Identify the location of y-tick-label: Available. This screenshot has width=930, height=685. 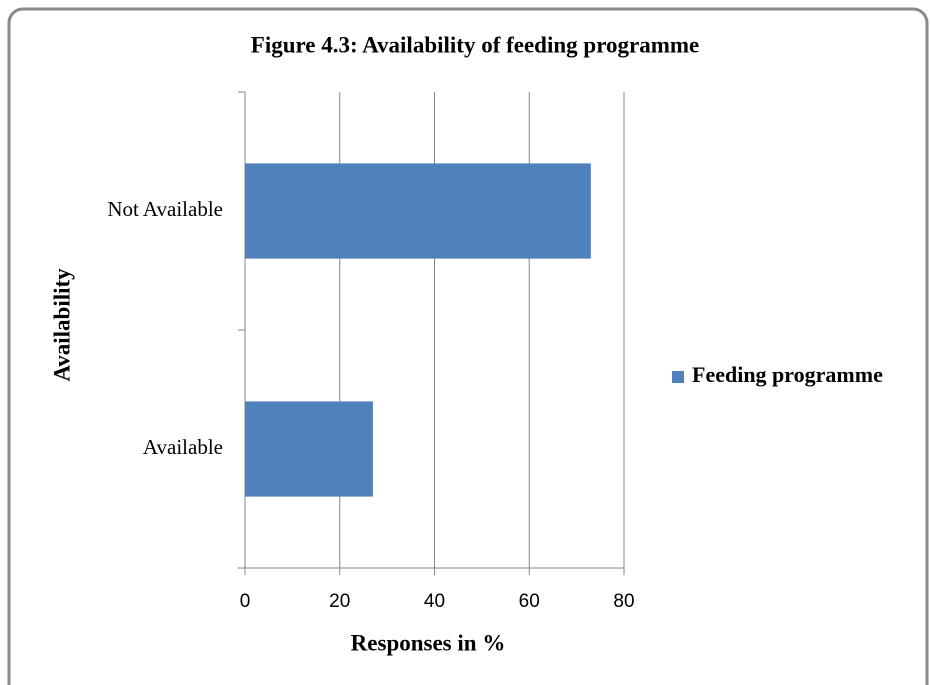
(183, 447).